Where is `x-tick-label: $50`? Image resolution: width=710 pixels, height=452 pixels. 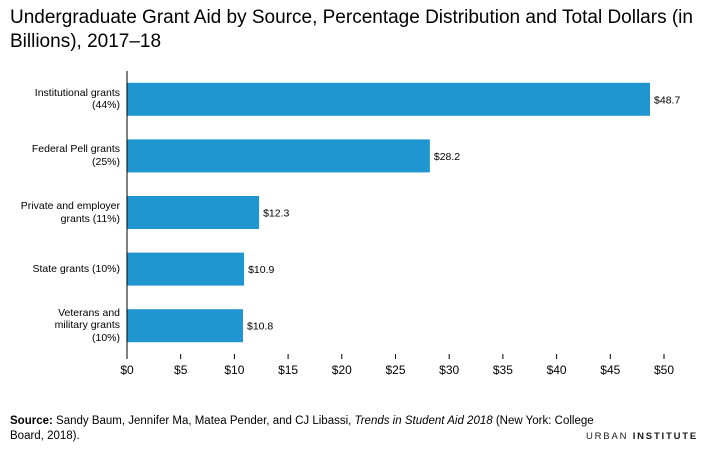
x-tick-label: $50 is located at coordinates (664, 370).